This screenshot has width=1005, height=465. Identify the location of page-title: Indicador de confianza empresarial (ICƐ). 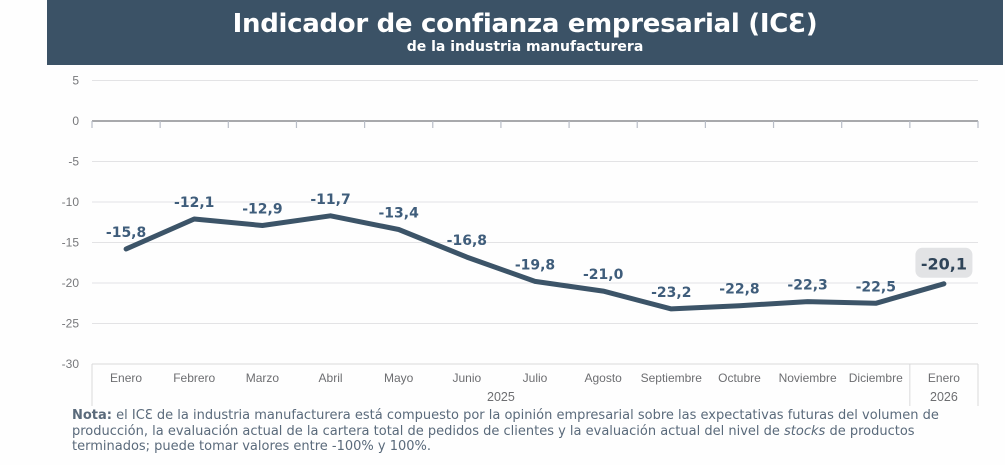
(525, 24).